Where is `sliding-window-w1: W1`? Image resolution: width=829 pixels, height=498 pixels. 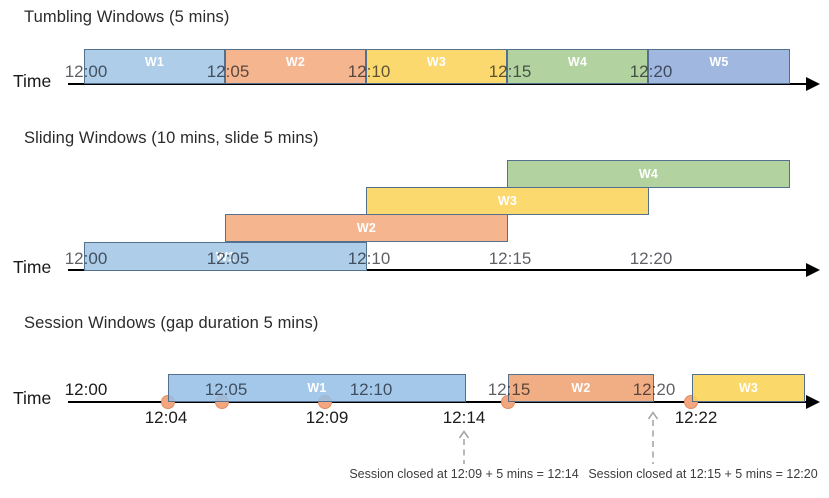
sliding-window-w1: W1 is located at coordinates (225, 256).